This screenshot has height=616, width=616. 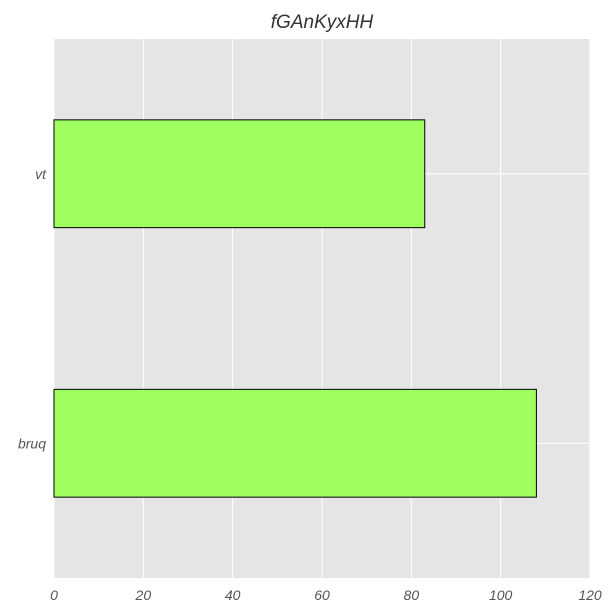 I want to click on y-tick-label-bruq: bruq, so click(x=32, y=443).